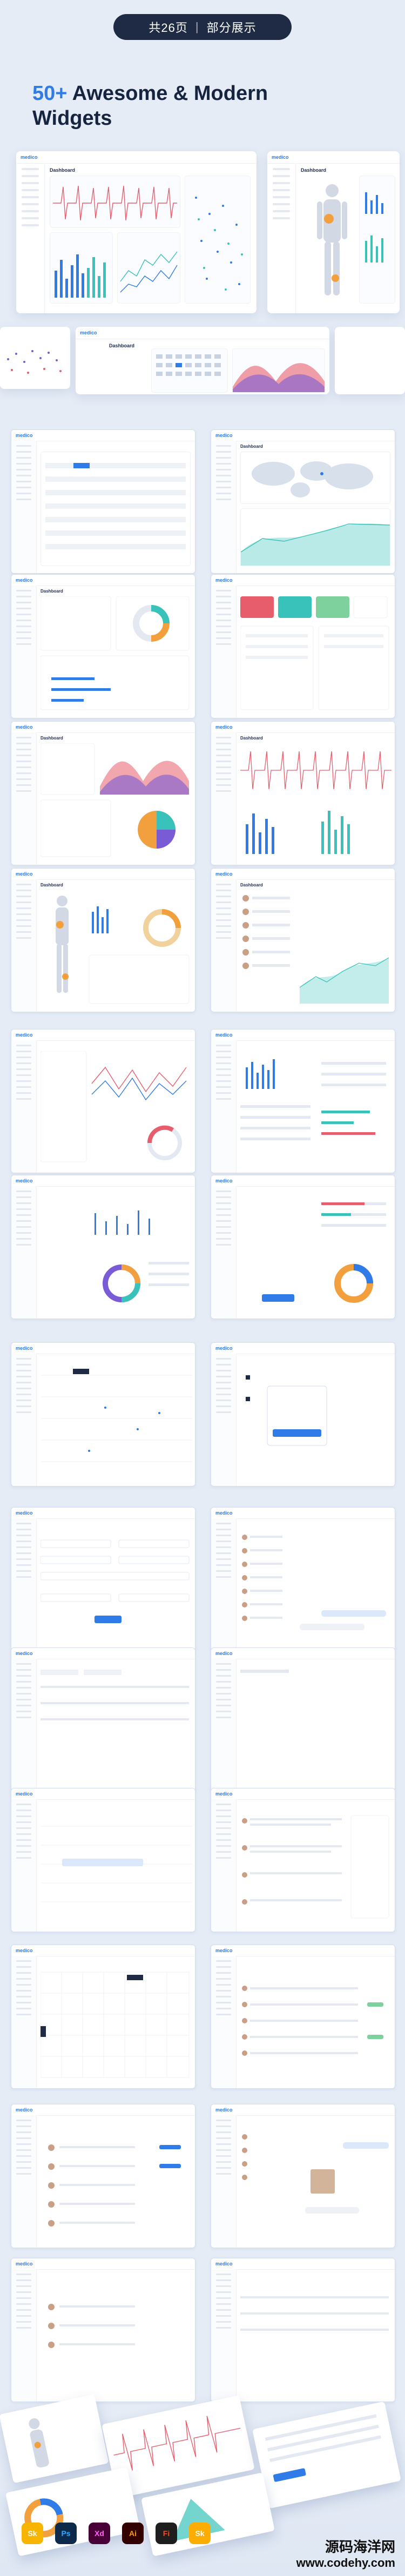 Image resolution: width=405 pixels, height=2576 pixels. What do you see at coordinates (142, 1256) in the screenshot?
I see `ring-widgets` at bounding box center [142, 1256].